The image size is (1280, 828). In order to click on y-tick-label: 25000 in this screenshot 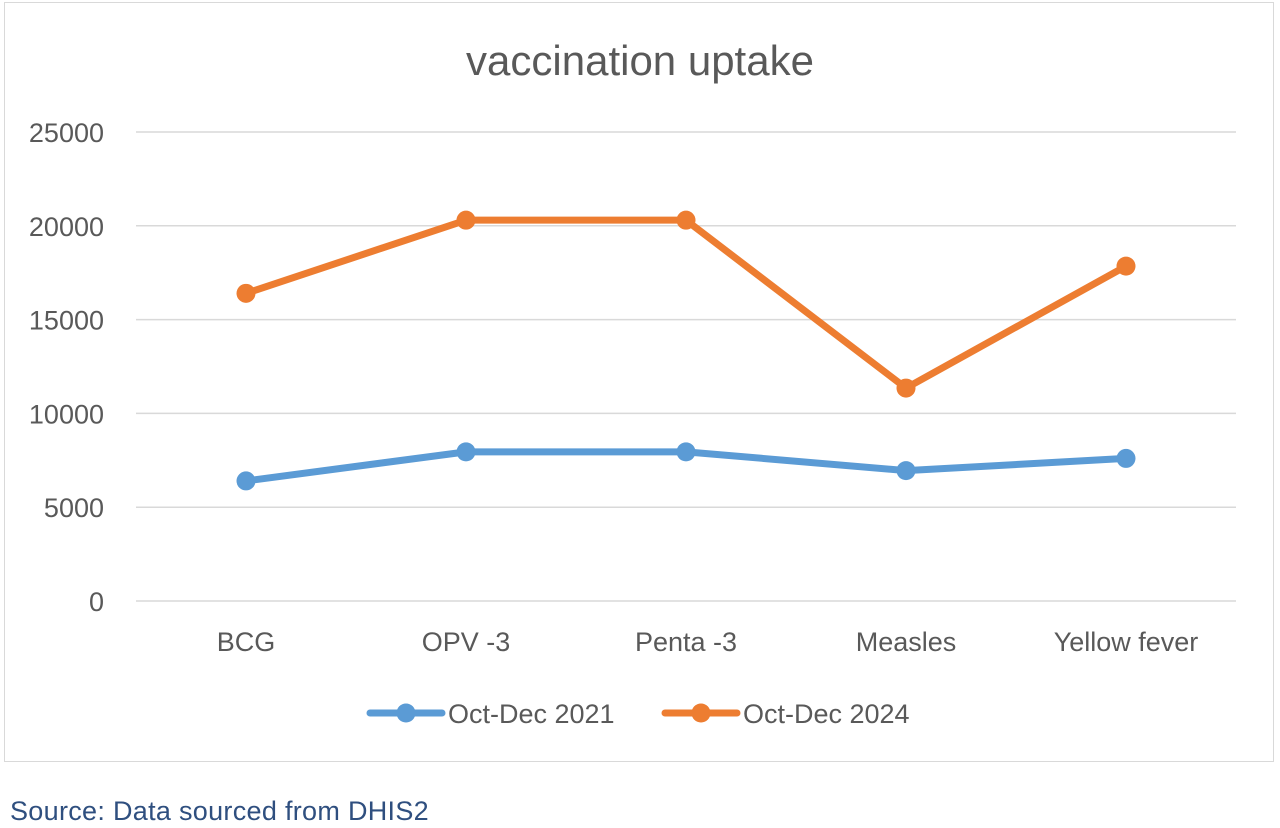, I will do `click(66, 133)`.